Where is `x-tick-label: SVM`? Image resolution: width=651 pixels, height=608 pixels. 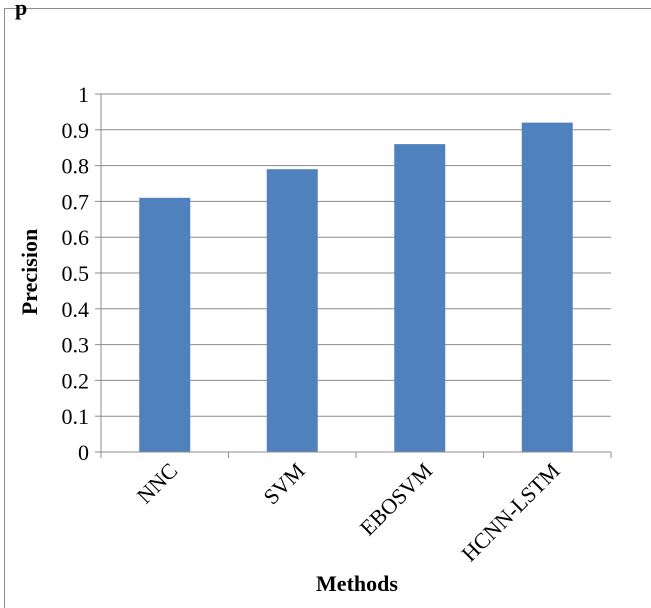
x-tick-label: SVM is located at coordinates (283, 483).